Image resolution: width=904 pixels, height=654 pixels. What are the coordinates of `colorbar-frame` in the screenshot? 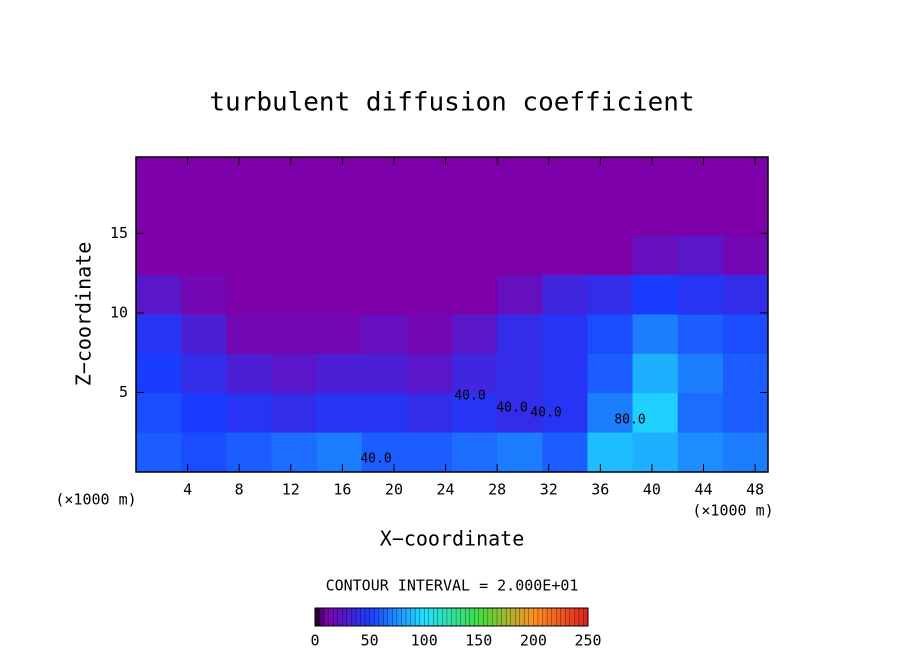 It's located at (451, 617).